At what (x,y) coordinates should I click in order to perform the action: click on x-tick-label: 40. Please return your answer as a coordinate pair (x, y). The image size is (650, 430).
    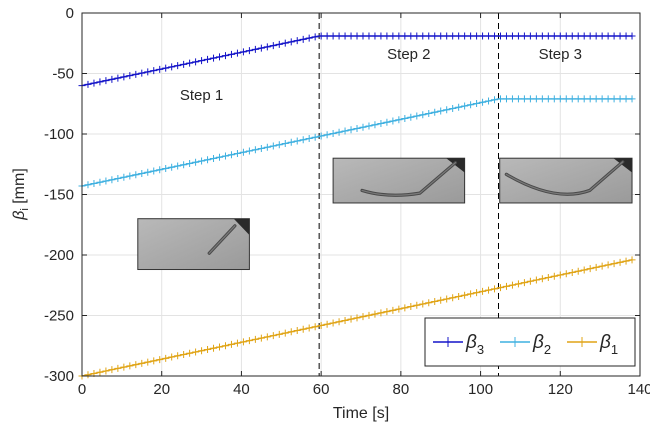
    Looking at the image, I should click on (241, 389).